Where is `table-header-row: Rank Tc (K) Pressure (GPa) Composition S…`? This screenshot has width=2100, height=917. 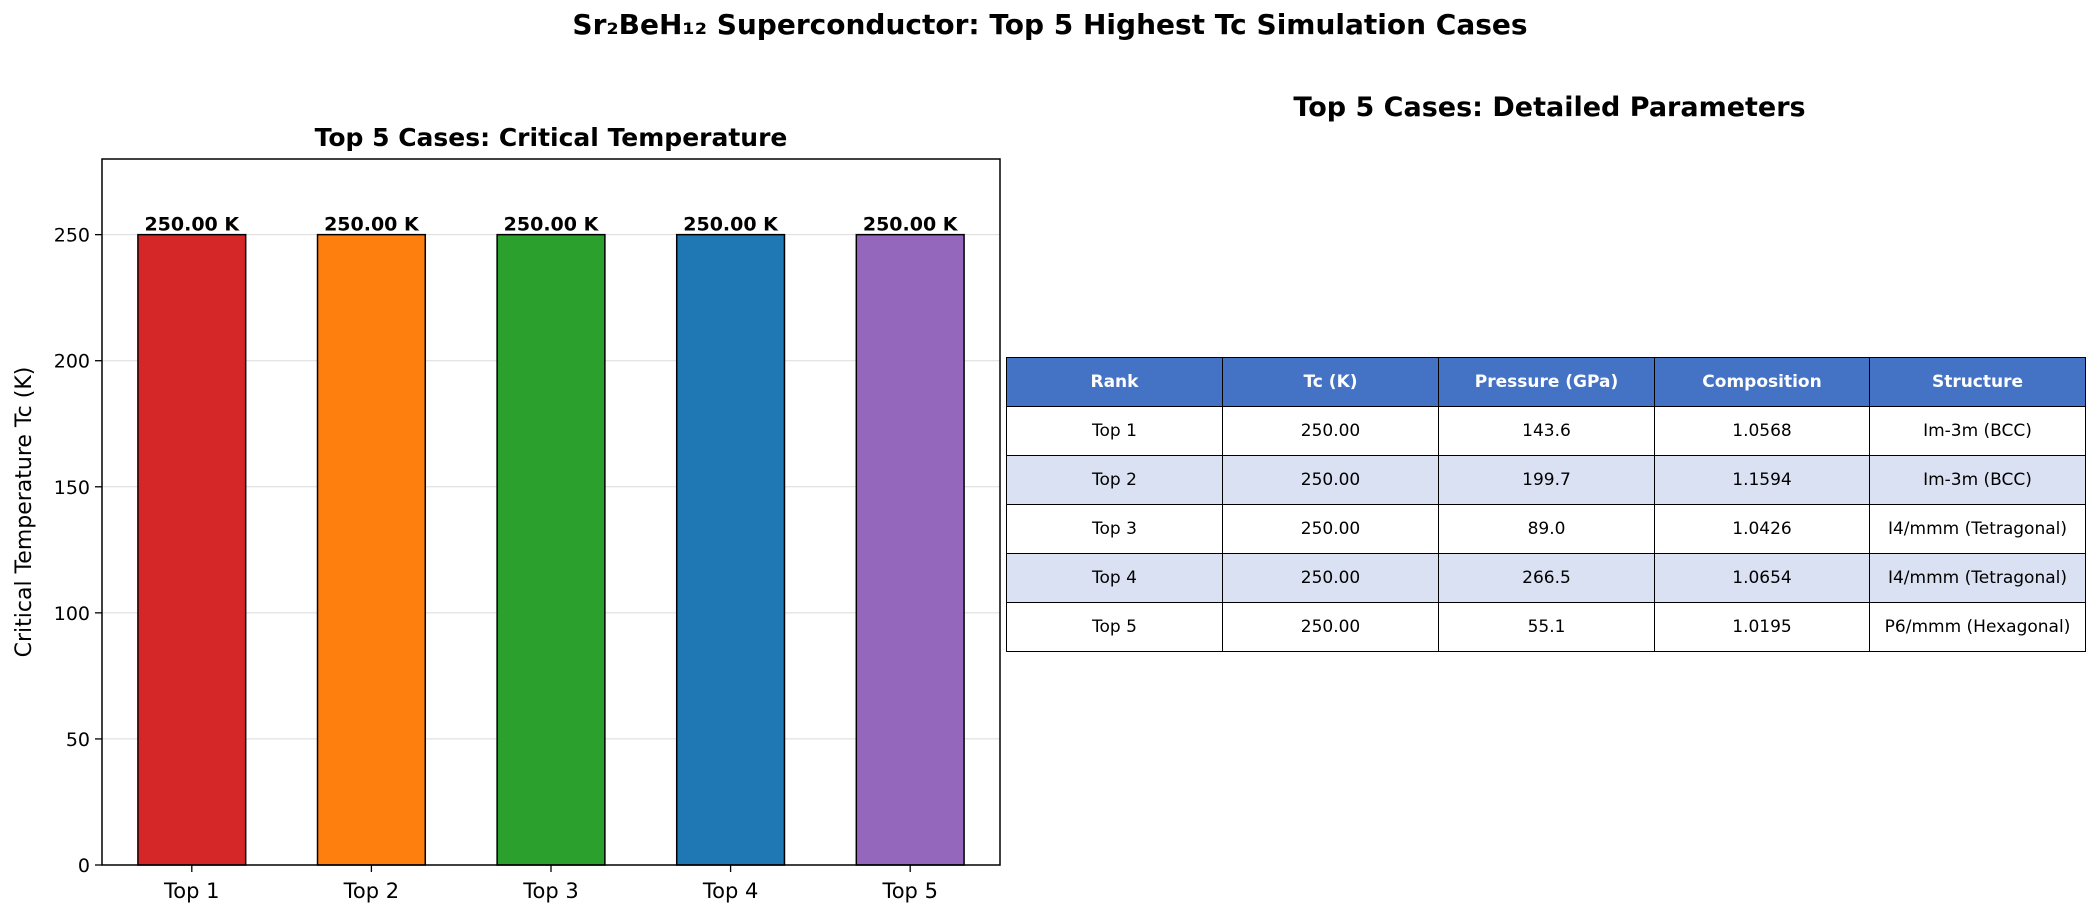 table-header-row: Rank Tc (K) Pressure (GPa) Composition S… is located at coordinates (1546, 382).